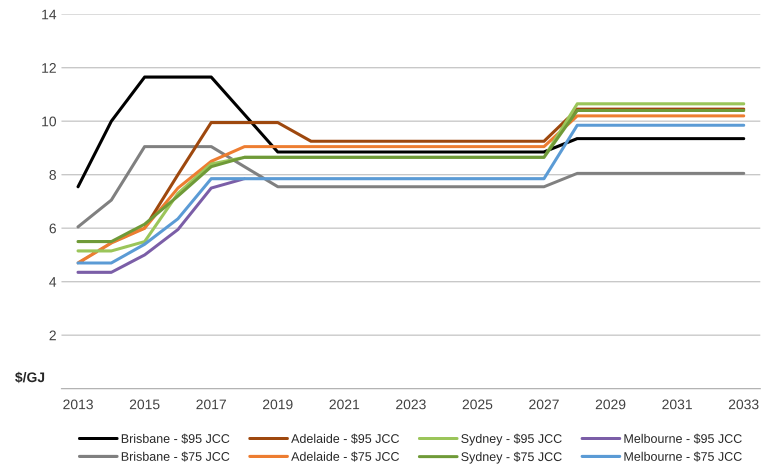 The image size is (768, 474). Describe the element at coordinates (176, 439) in the screenshot. I see `legend-label: Brisbane - $95 JCC` at that location.